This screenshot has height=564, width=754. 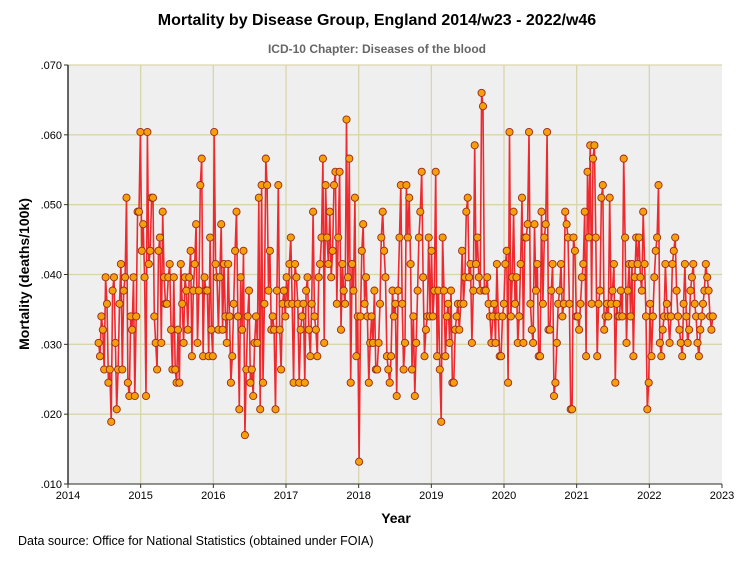 I want to click on x-axis-label: Year, so click(x=396, y=518).